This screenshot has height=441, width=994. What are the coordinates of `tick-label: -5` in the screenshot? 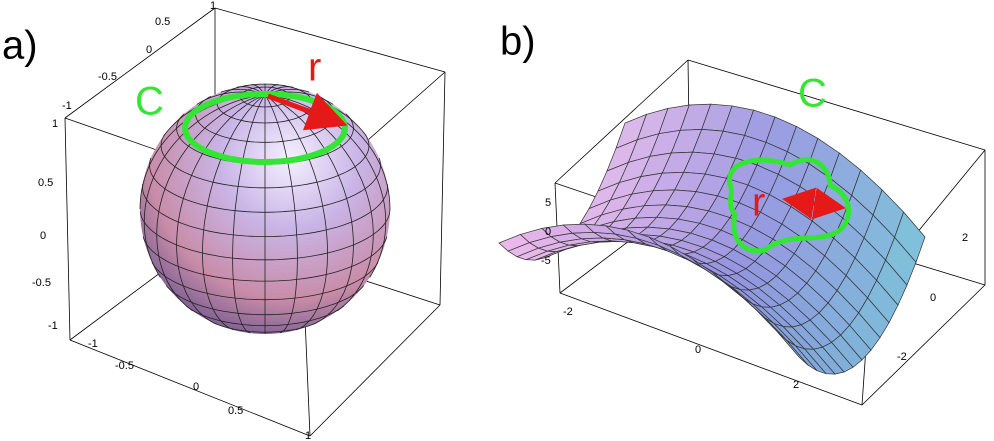 It's located at (546, 261).